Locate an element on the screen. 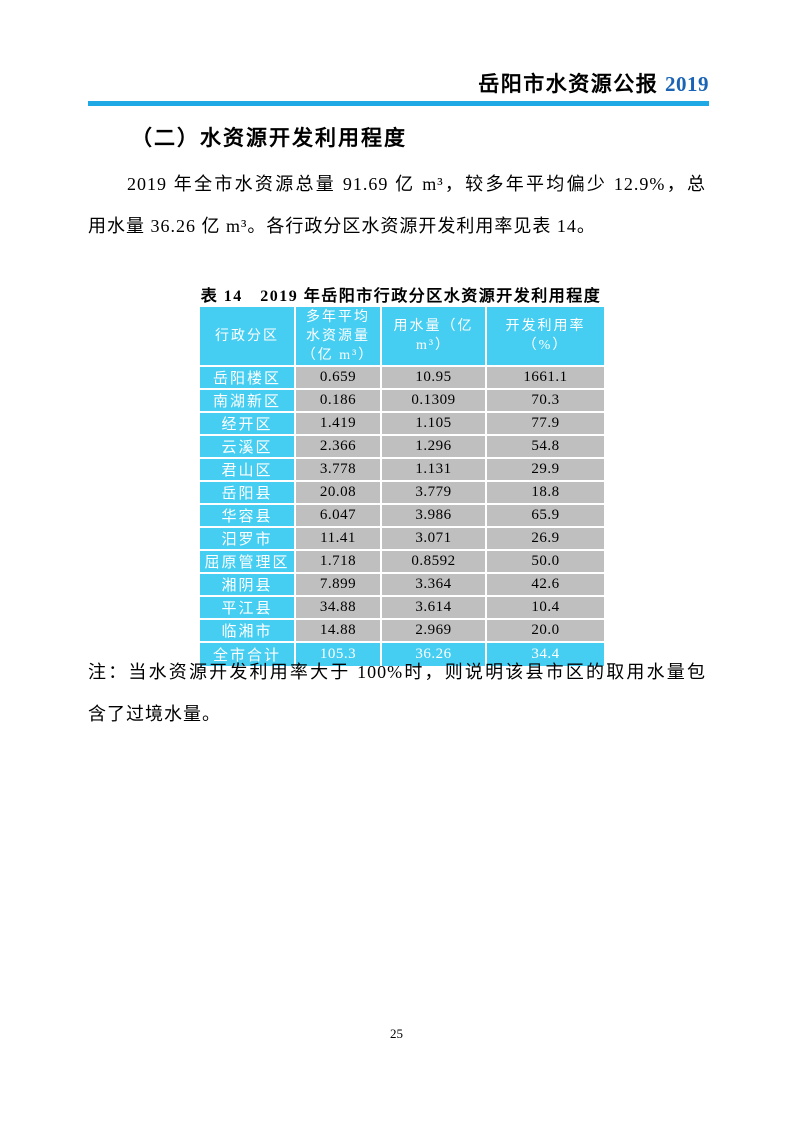 This screenshot has height=1122, width=793. table-row: 经开区 1.419 1.105 77.9 is located at coordinates (402, 423).